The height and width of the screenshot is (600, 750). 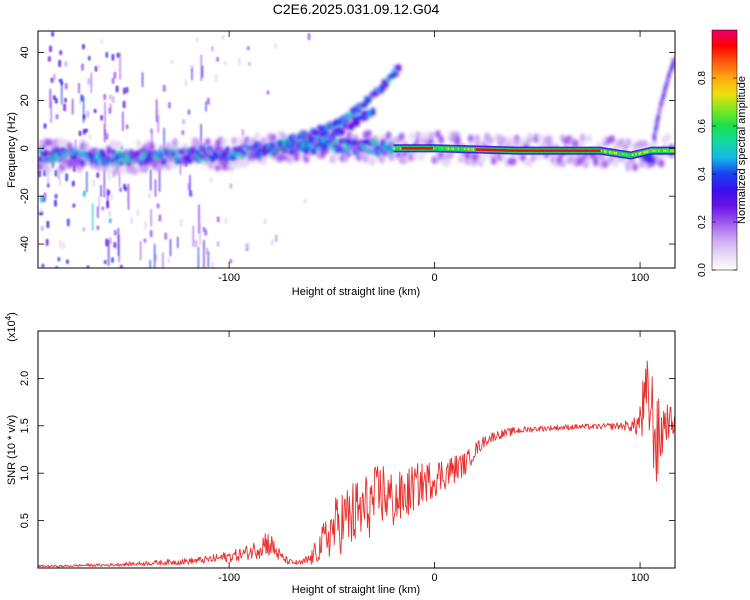 What do you see at coordinates (25, 100) in the screenshot?
I see `spectrogram-y-tick-label: 20` at bounding box center [25, 100].